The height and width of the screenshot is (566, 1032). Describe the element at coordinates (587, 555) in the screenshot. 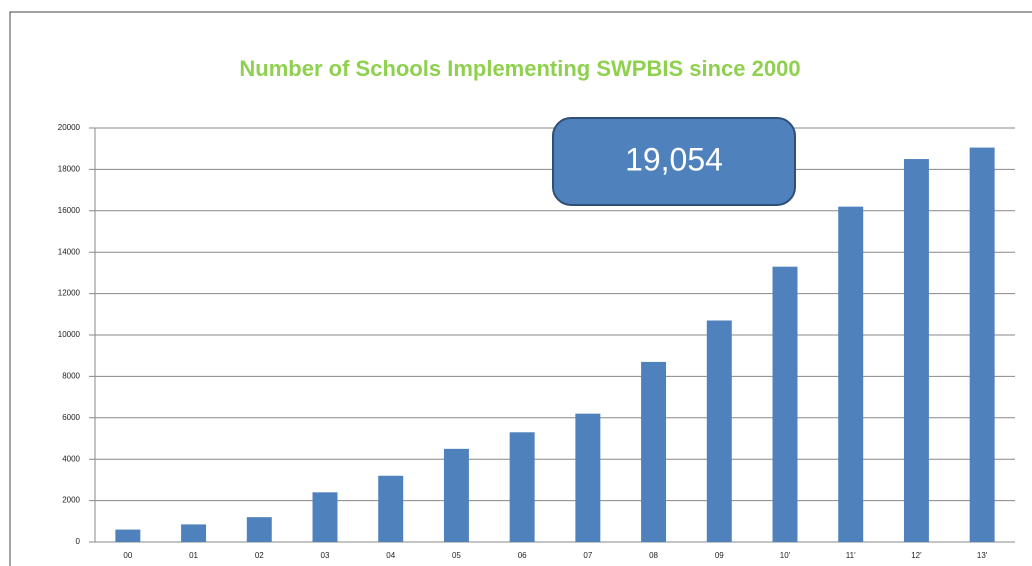

I see `x-tick-label: 07` at that location.